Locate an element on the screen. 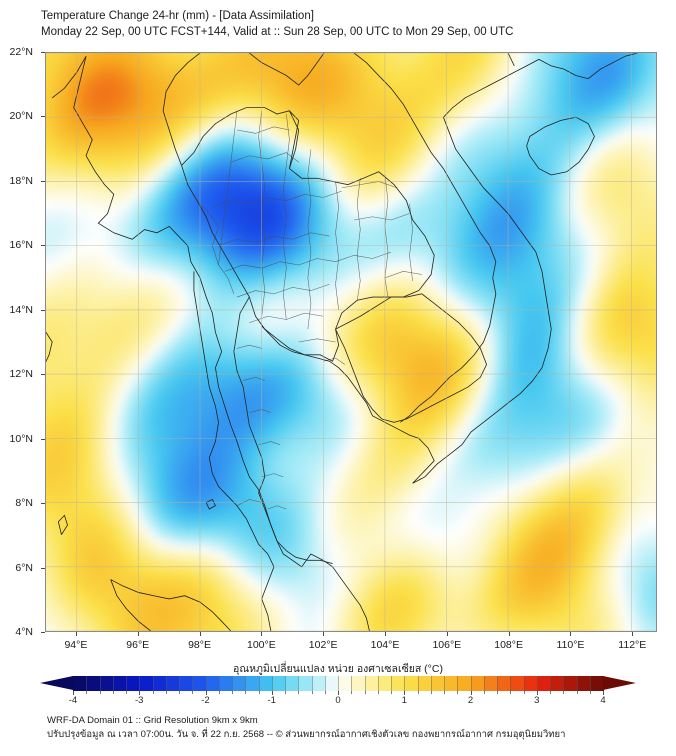 This screenshot has height=756, width=676. colorbar-segments is located at coordinates (338, 683).